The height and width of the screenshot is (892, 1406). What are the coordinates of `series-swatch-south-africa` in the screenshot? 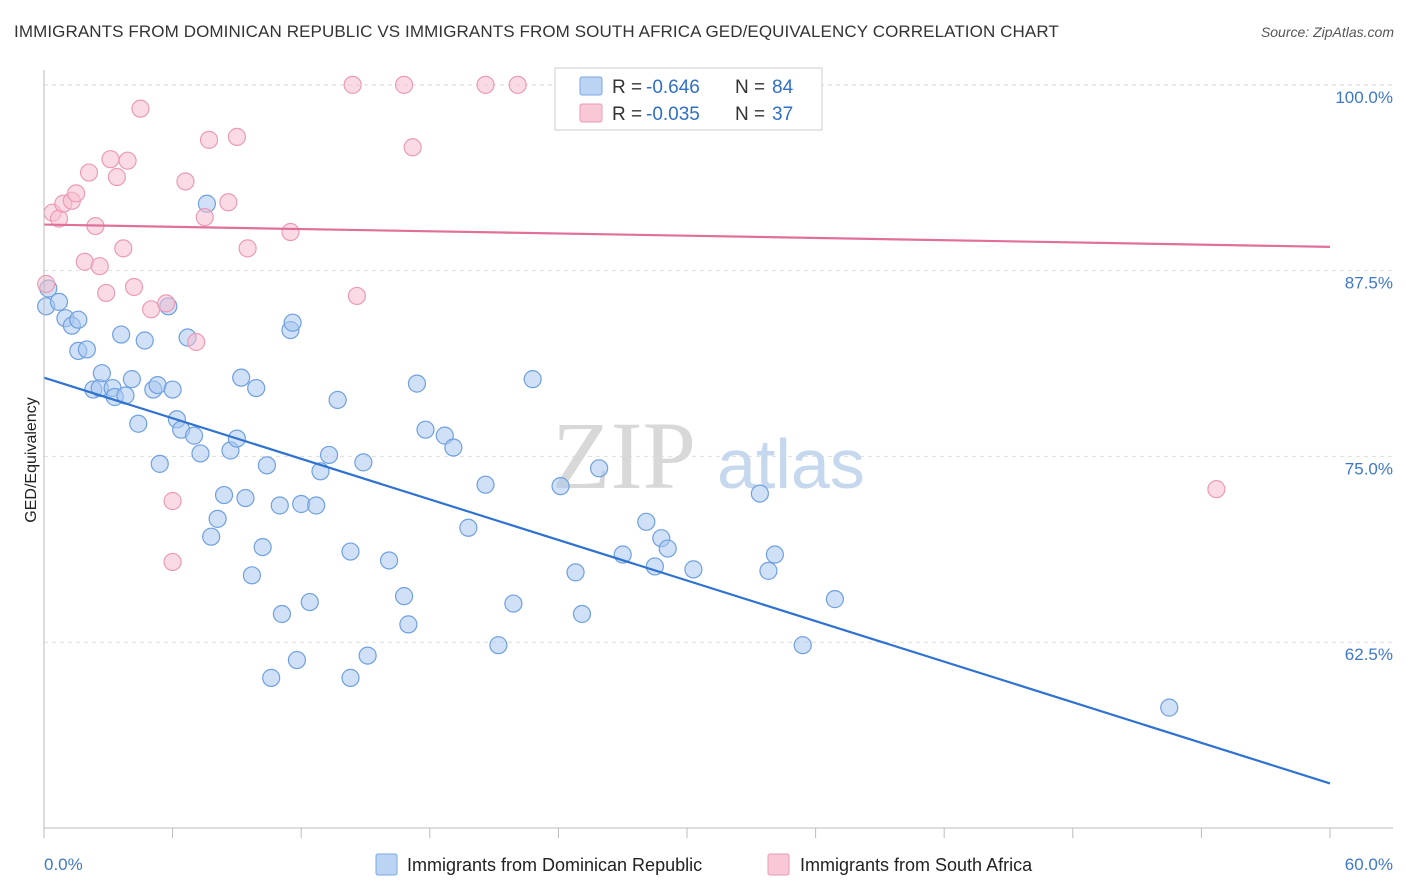 It's located at (778, 864).